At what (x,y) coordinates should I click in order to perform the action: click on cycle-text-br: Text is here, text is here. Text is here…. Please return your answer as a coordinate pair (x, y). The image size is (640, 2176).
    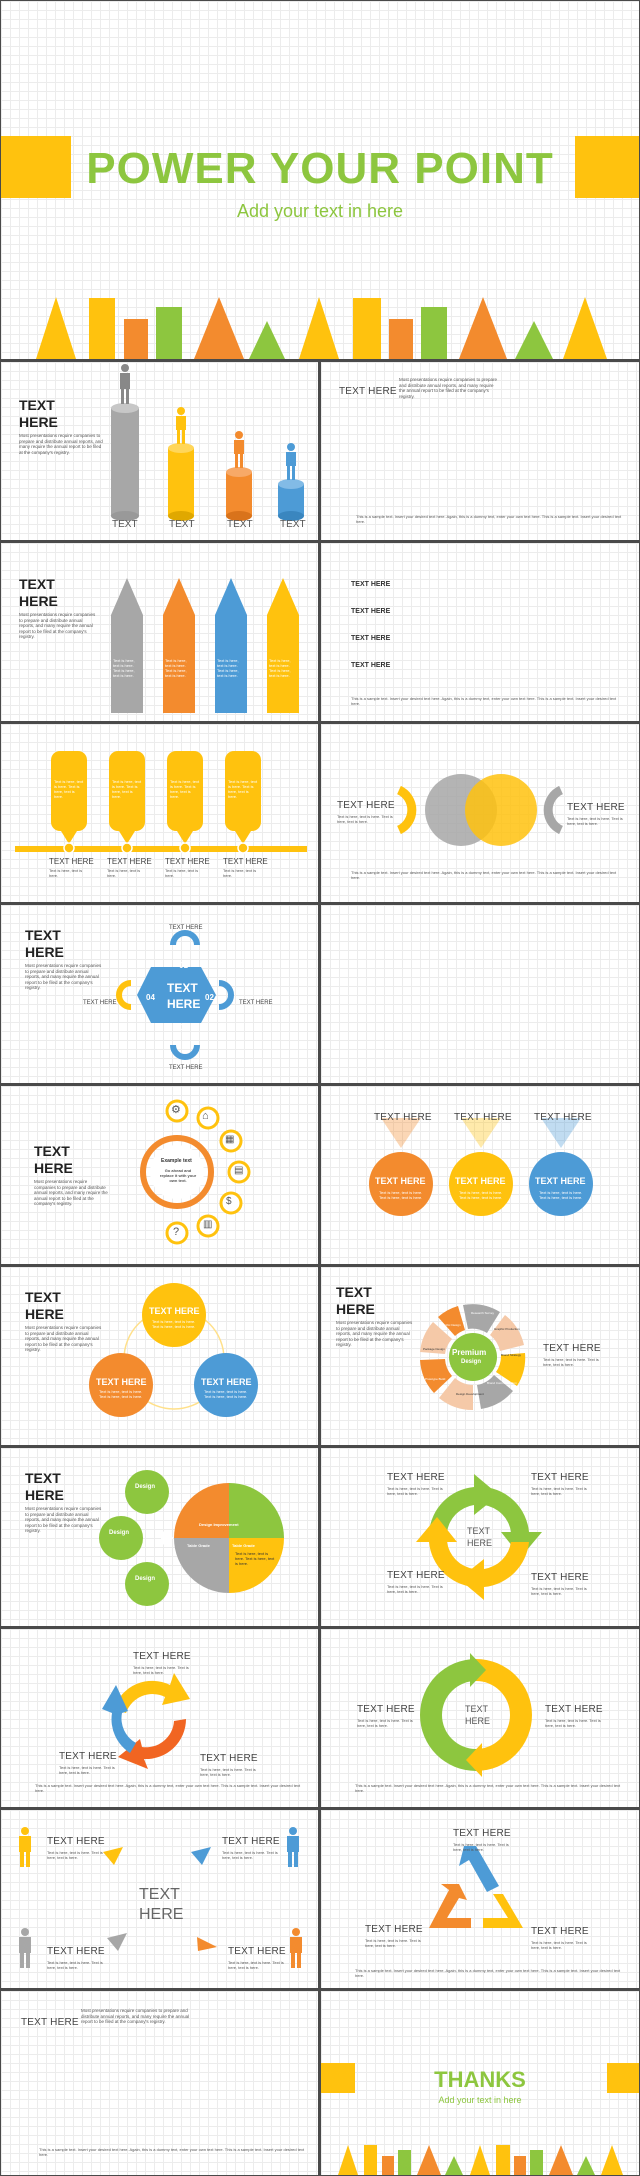
    Looking at the image, I should click on (559, 1591).